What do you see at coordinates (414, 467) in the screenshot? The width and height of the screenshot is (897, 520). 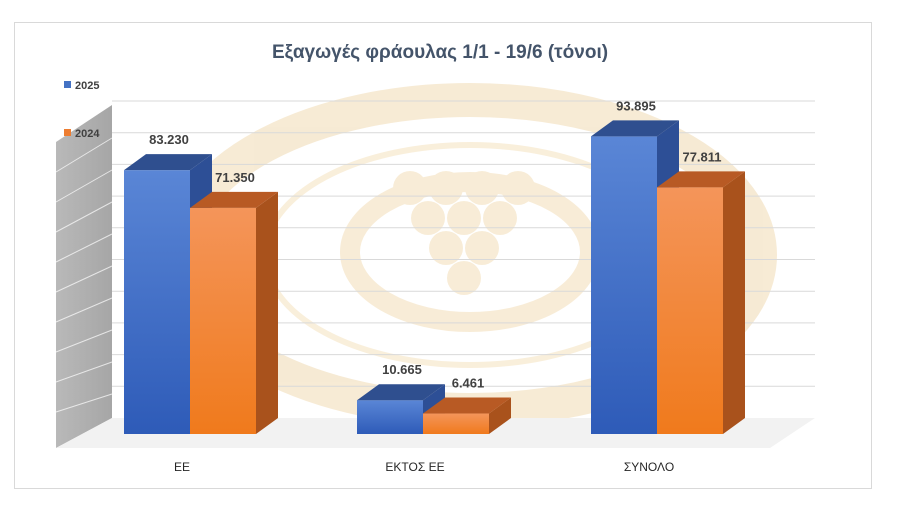 I see `category-label-1: ΕΚΤΟΣ ΕΕ` at bounding box center [414, 467].